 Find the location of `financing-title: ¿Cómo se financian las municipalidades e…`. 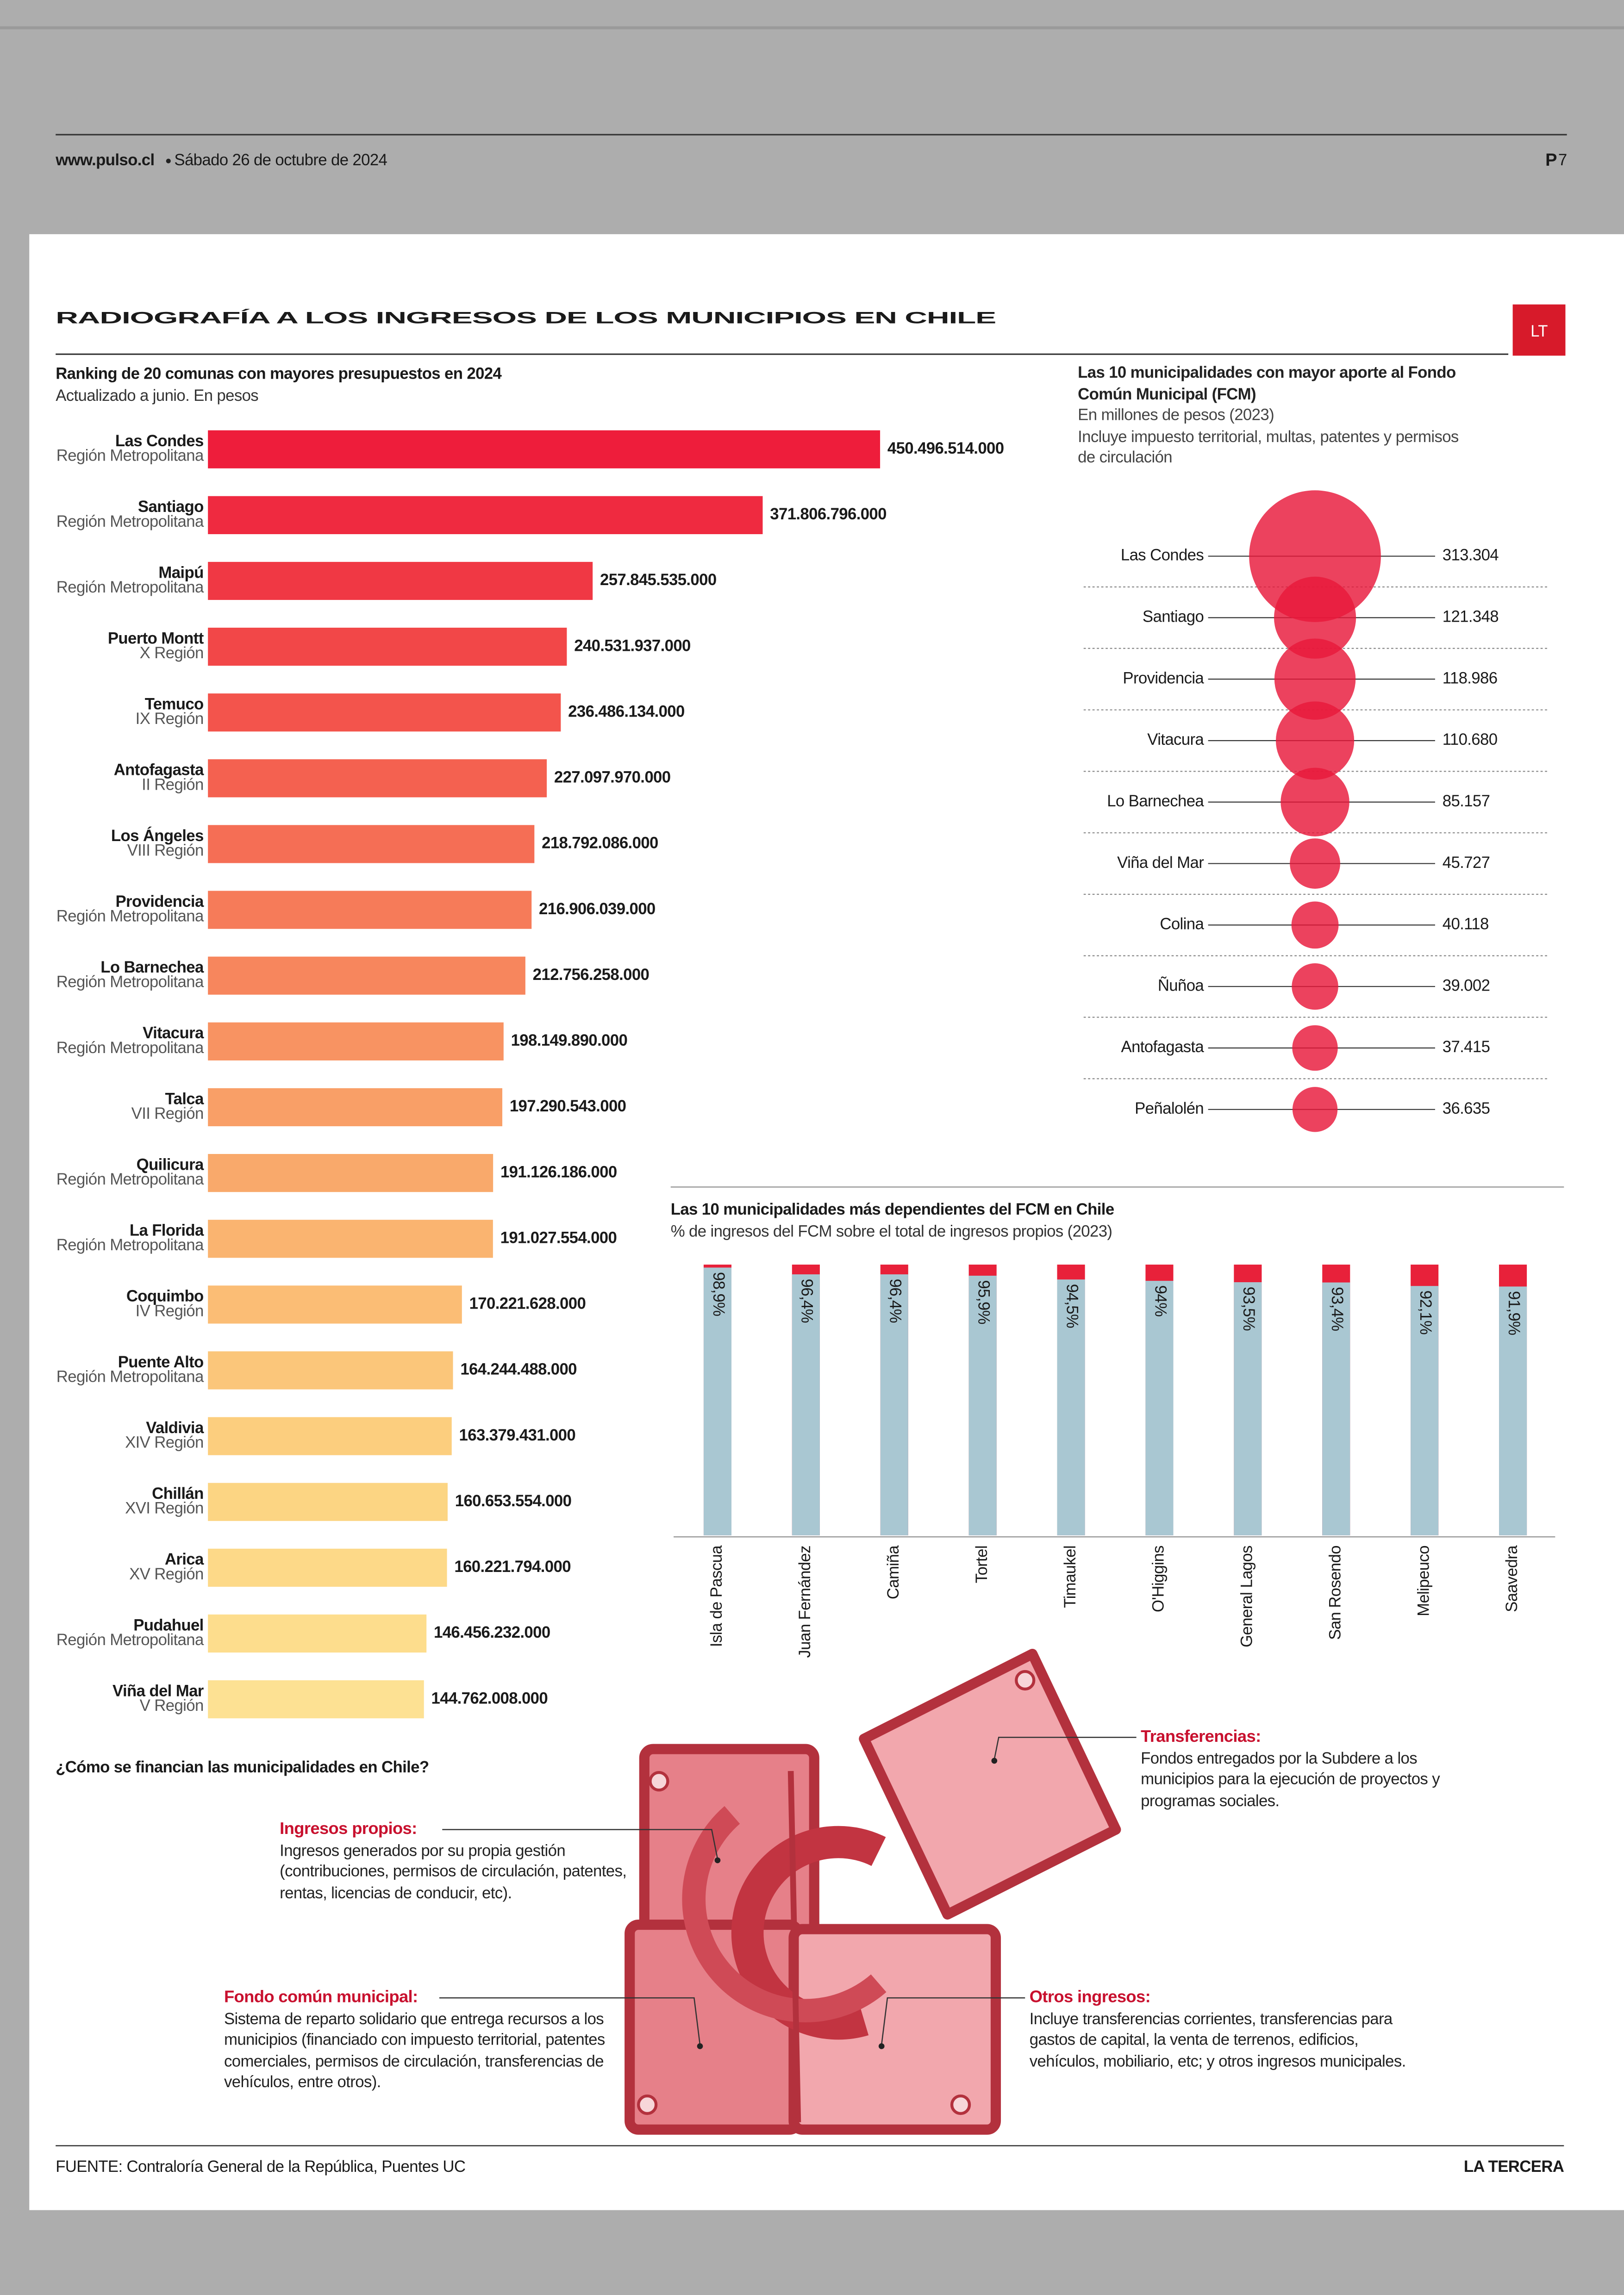

financing-title: ¿Cómo se financian las municipalidades e… is located at coordinates (242, 1767).